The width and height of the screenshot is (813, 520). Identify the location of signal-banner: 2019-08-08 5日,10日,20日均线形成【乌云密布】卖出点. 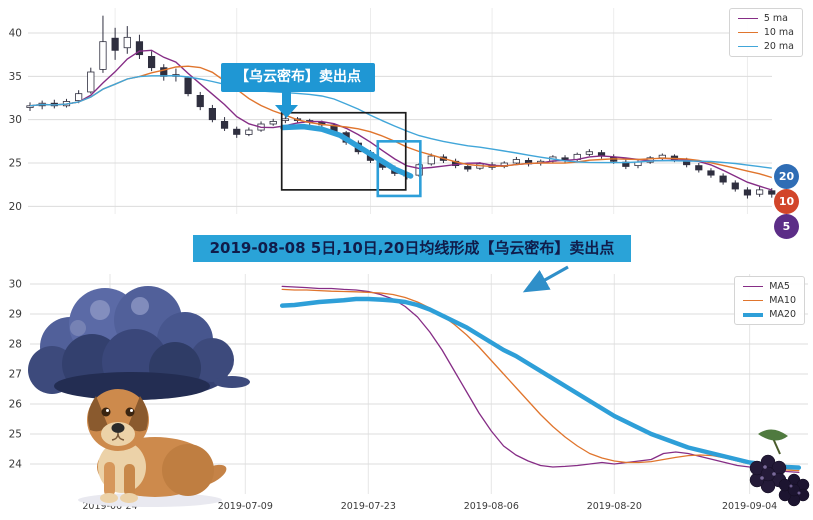
(412, 248).